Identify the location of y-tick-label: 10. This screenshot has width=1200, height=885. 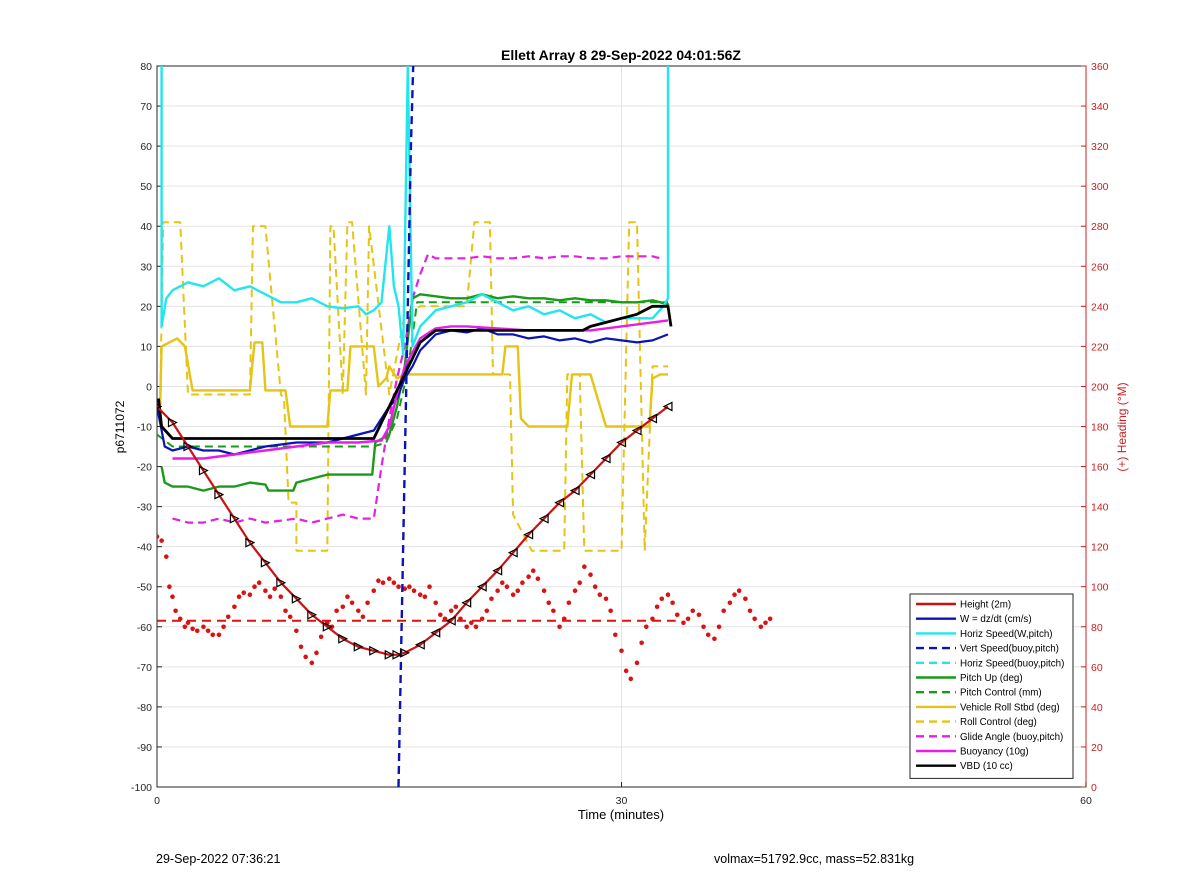
(146, 347).